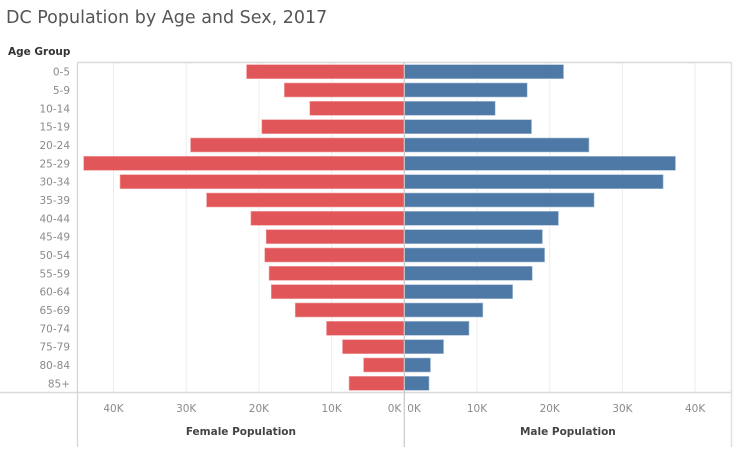  I want to click on category-label: 85+, so click(59, 384).